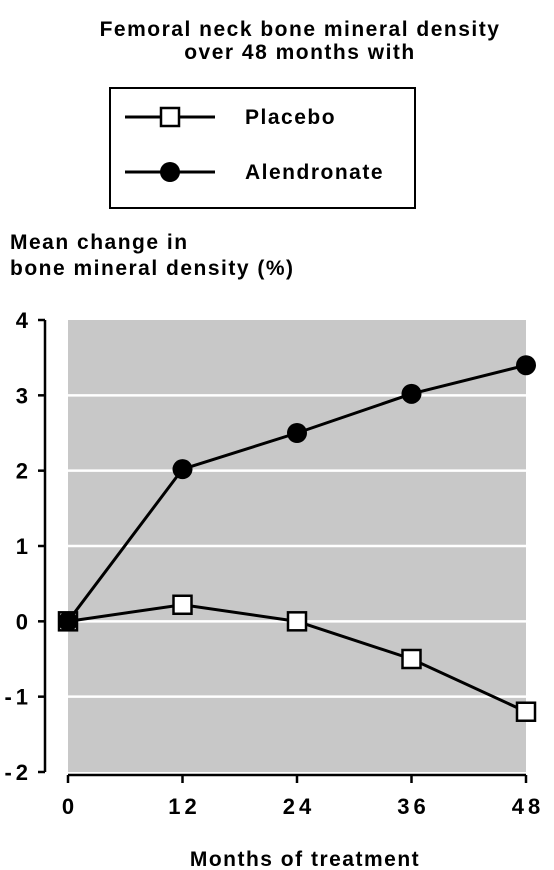 The height and width of the screenshot is (870, 554). Describe the element at coordinates (18, 772) in the screenshot. I see `y-tick-label: -2` at that location.